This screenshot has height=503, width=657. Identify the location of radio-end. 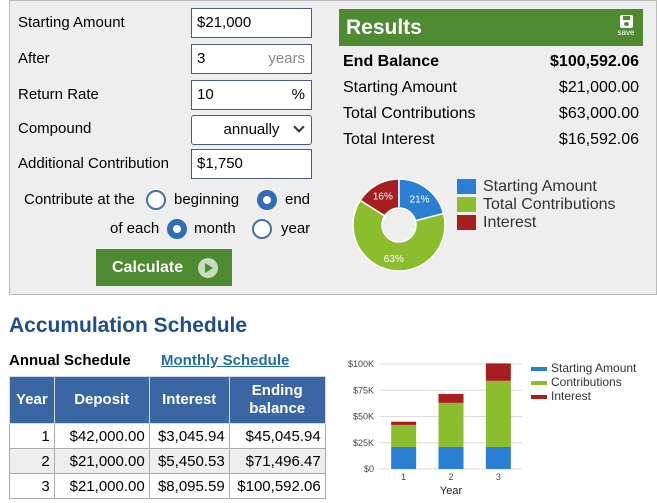
(267, 200).